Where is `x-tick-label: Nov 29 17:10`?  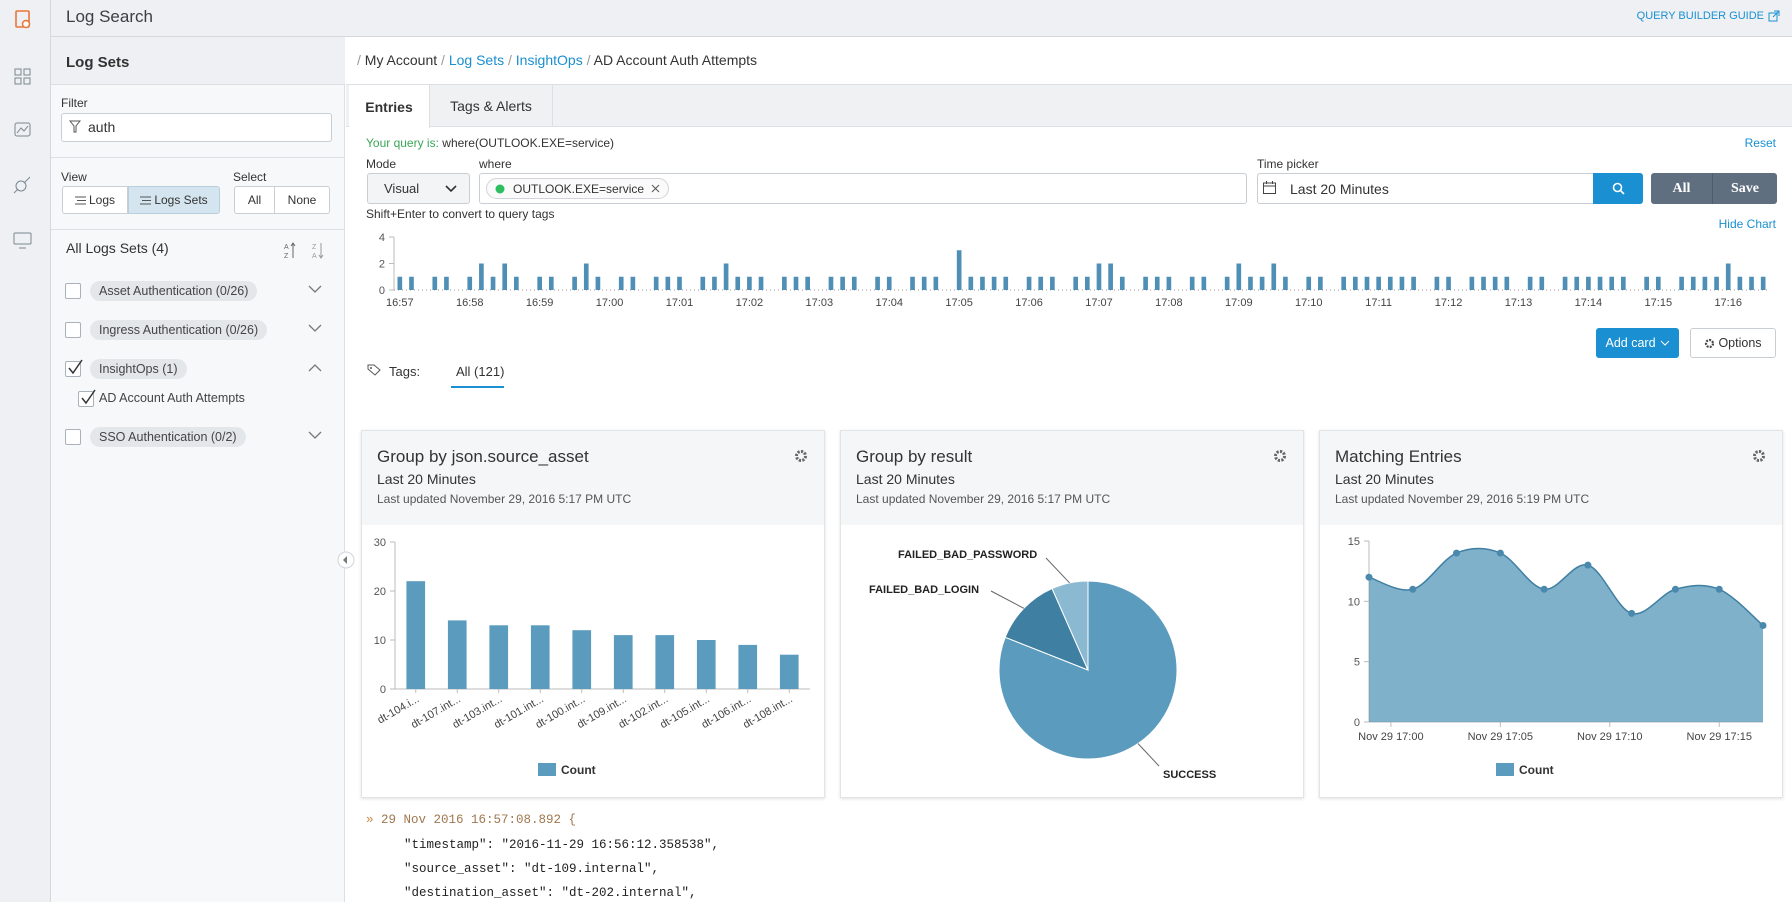
x-tick-label: Nov 29 17:10 is located at coordinates (1609, 737).